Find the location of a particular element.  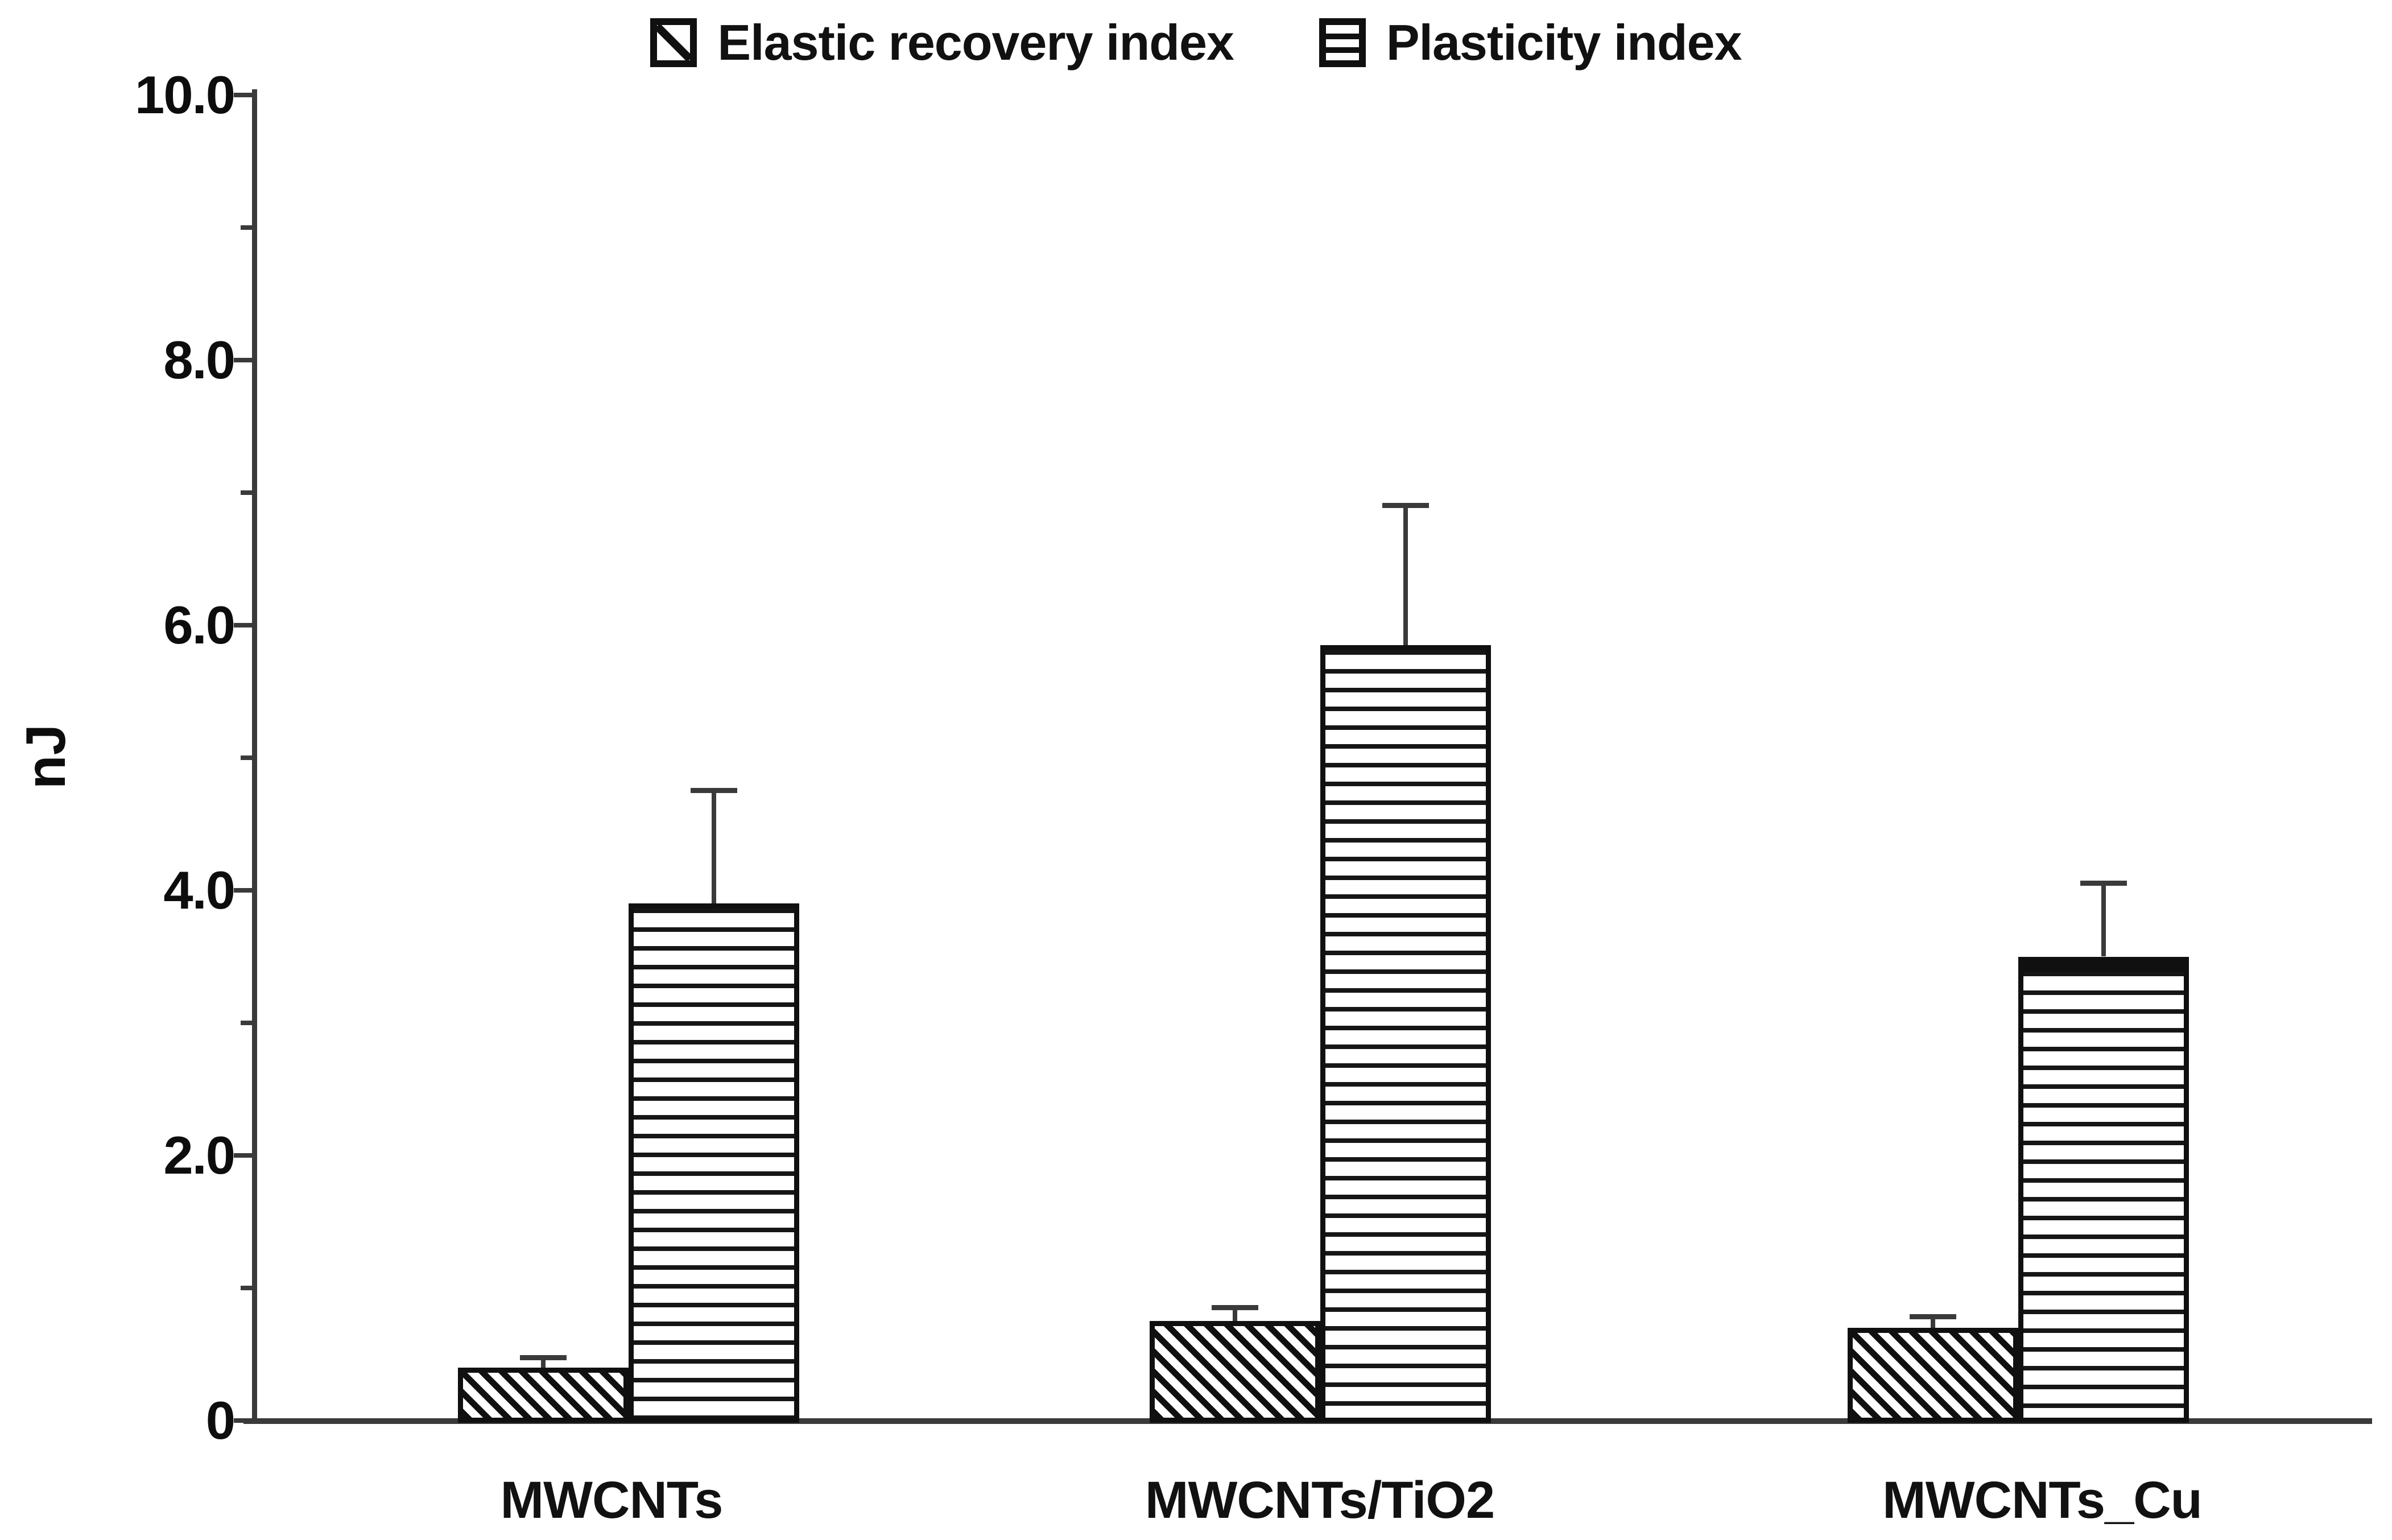

y-axis-line is located at coordinates (255, 756).